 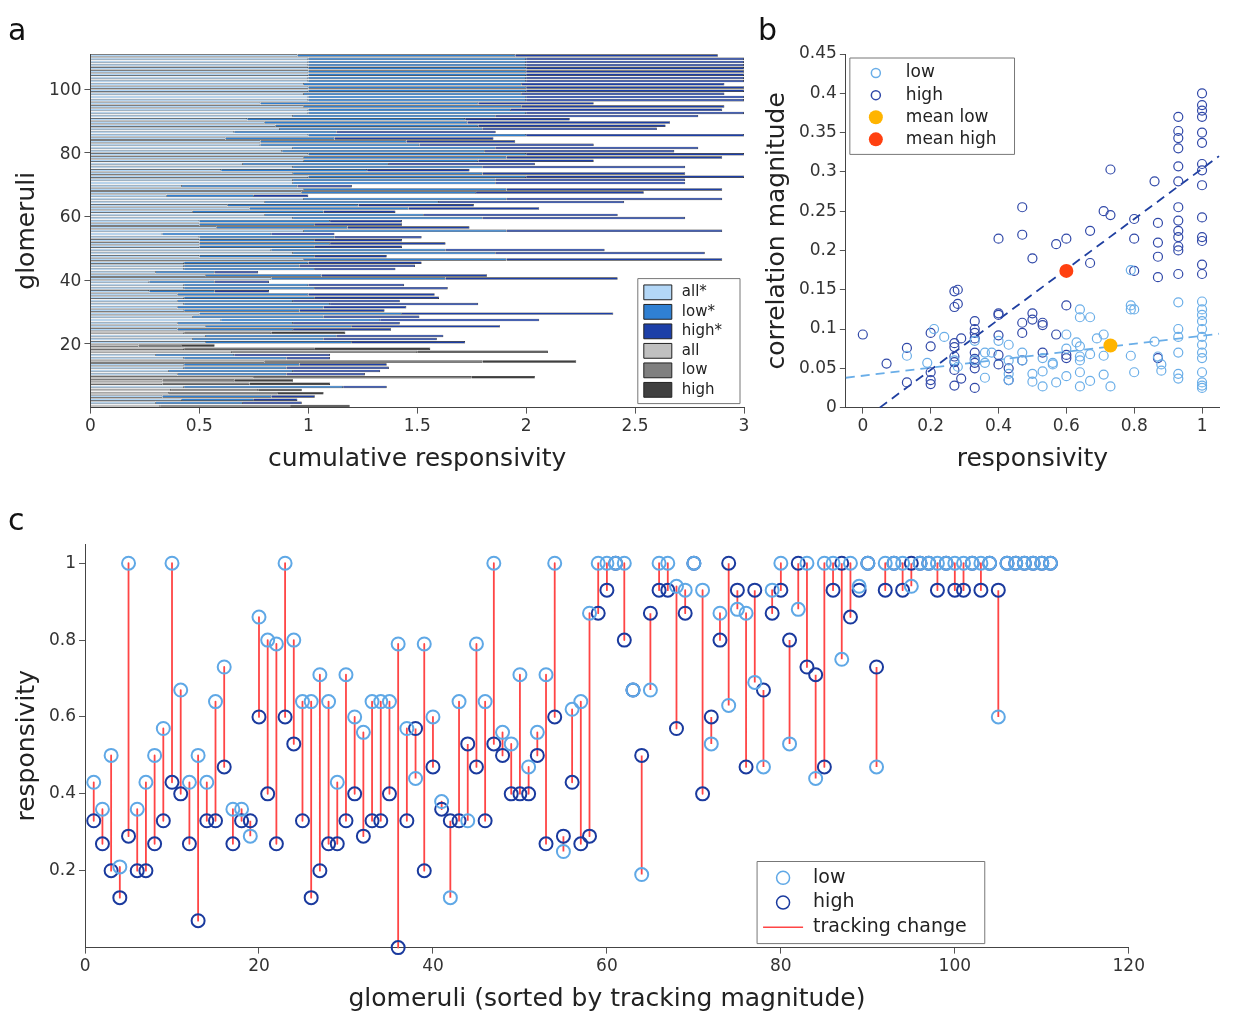 I want to click on y-tick-label: 20, so click(x=70, y=343).